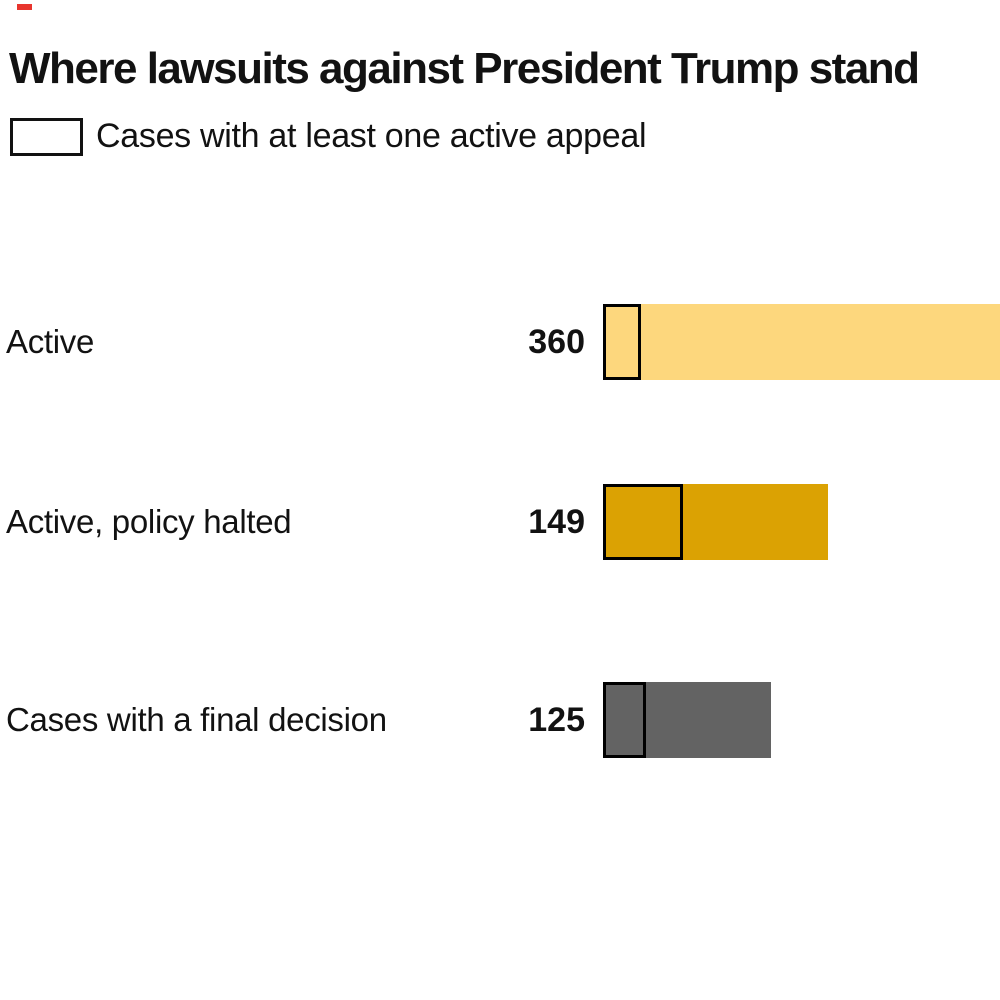  I want to click on bar-active-policy-halted, so click(715, 522).